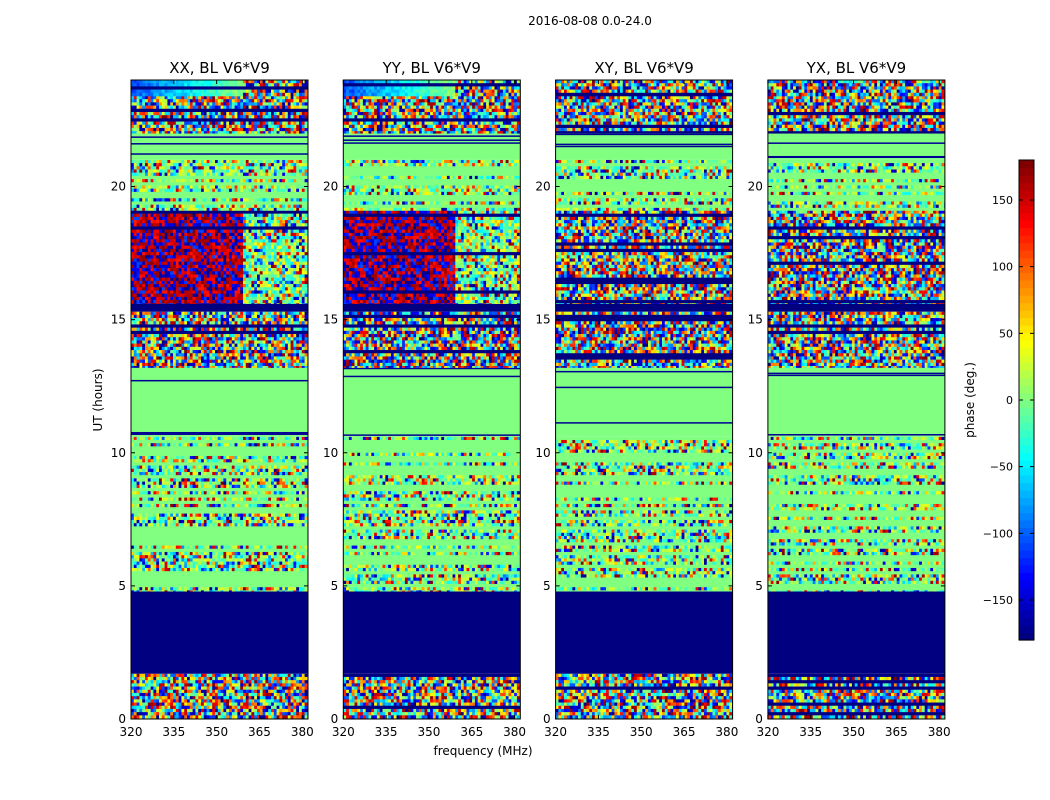  Describe the element at coordinates (219, 632) in the screenshot. I see `phase-band` at that location.